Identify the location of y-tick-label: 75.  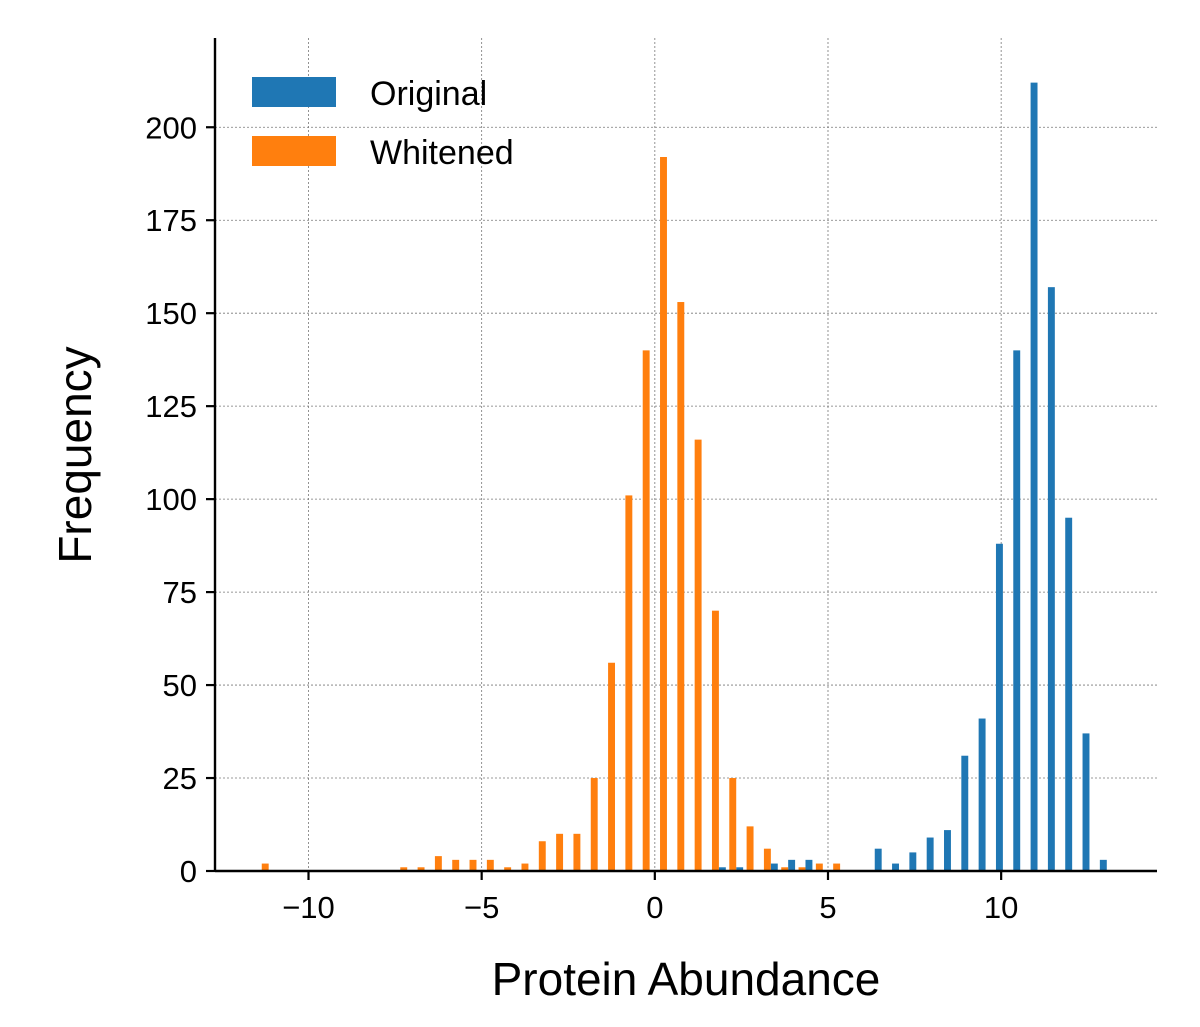
(180, 592).